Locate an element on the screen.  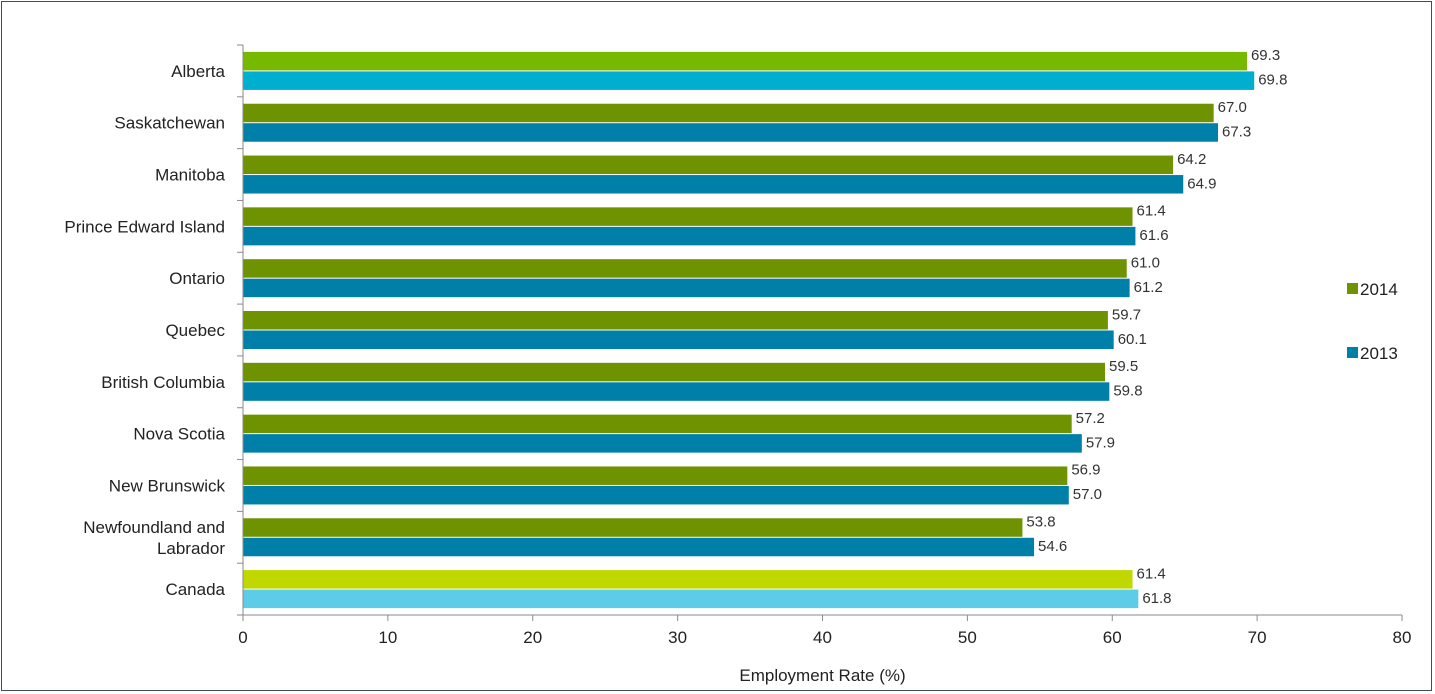
x-tick-label: 20 is located at coordinates (532, 637).